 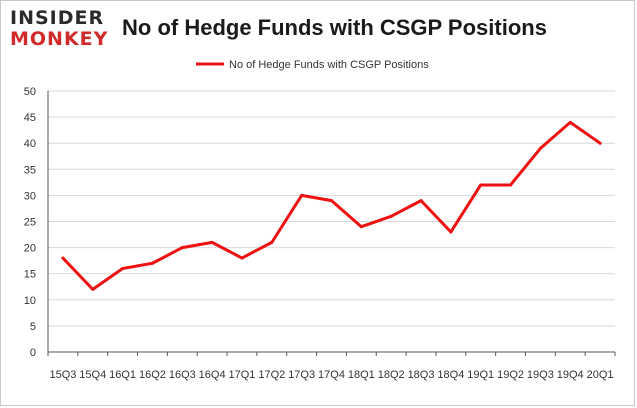 What do you see at coordinates (570, 375) in the screenshot?
I see `x-tick-label: 19Q4` at bounding box center [570, 375].